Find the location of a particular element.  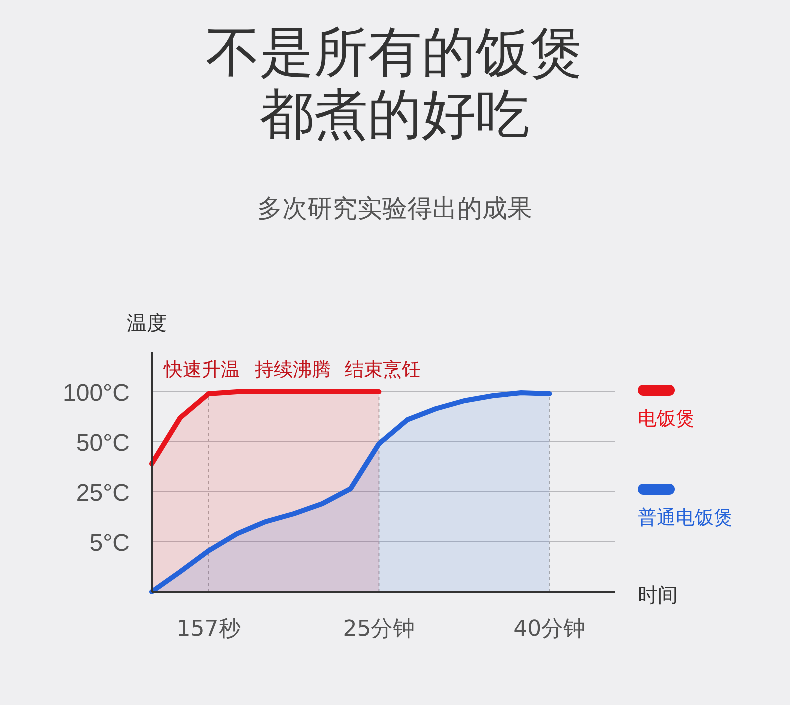

chart-subtitle: 多次研究实验得出的成果 is located at coordinates (395, 209).